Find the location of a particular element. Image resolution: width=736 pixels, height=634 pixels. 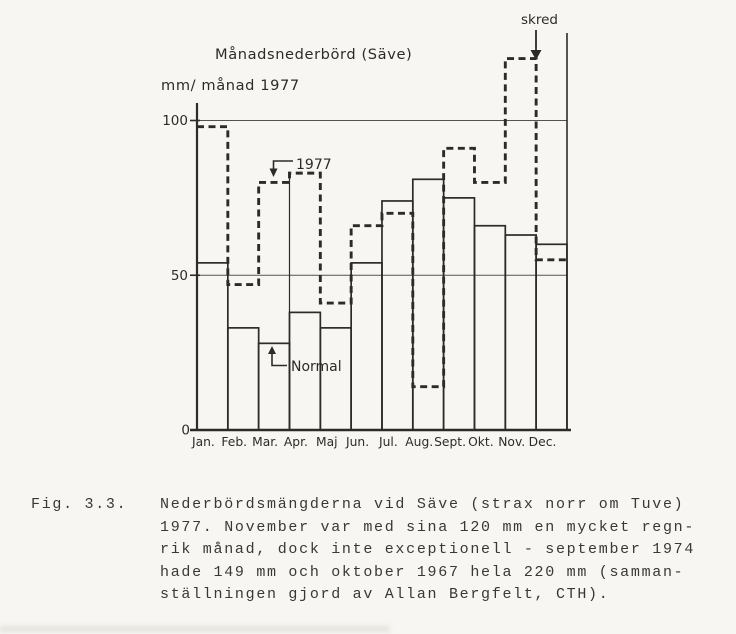

month-label: Apr. is located at coordinates (296, 442).